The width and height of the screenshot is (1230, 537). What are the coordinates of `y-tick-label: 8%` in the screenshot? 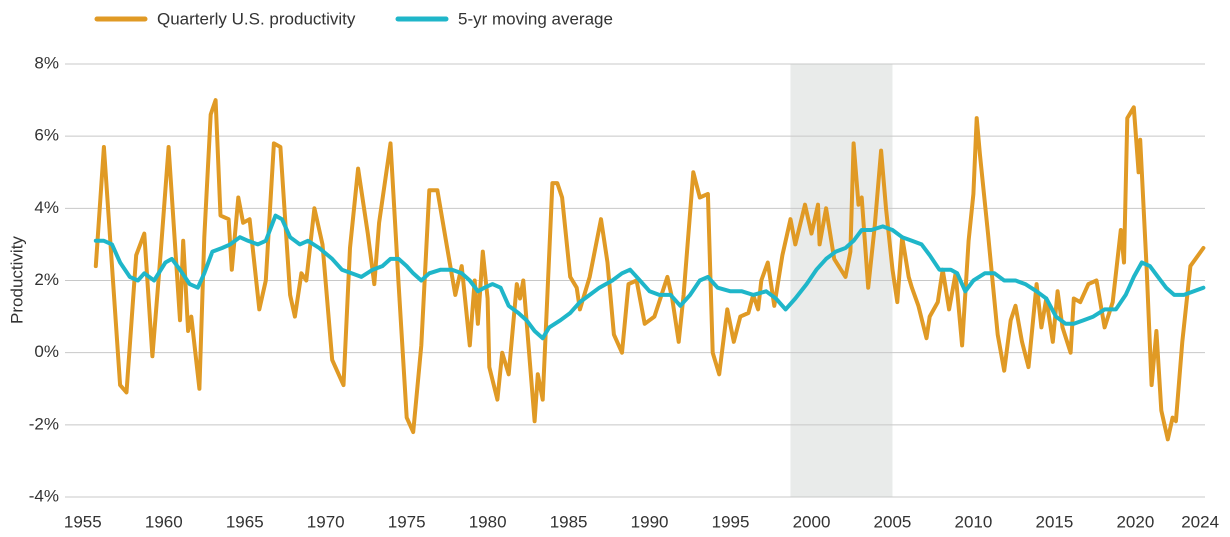 It's located at (46, 62).